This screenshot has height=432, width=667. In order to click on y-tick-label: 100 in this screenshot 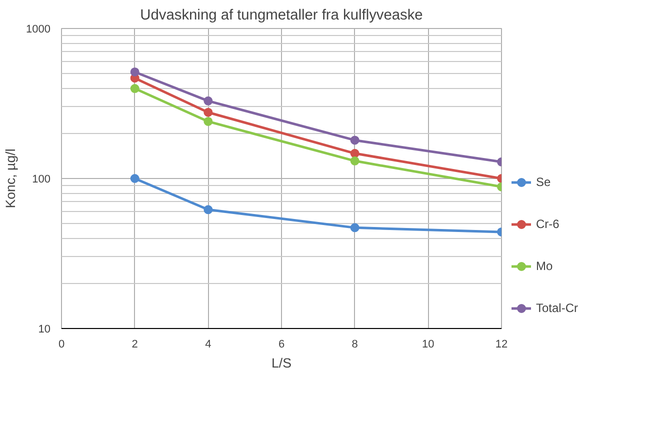, I will do `click(41, 180)`.